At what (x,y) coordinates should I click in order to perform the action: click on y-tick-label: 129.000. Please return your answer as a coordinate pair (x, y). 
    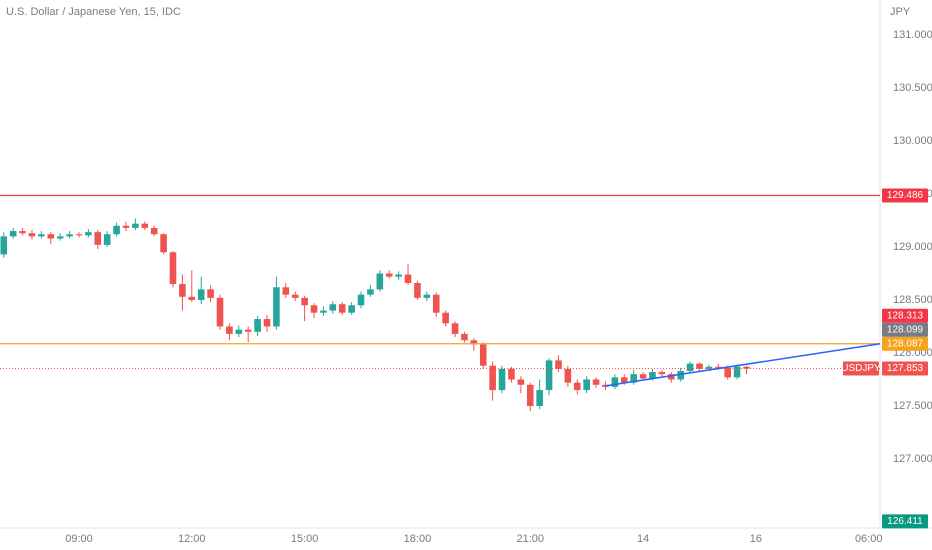
    Looking at the image, I should click on (912, 247).